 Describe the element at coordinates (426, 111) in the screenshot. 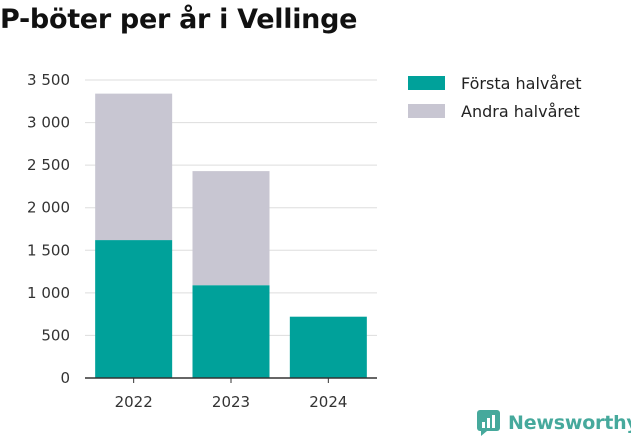

I see `legend-swatch-andra` at that location.